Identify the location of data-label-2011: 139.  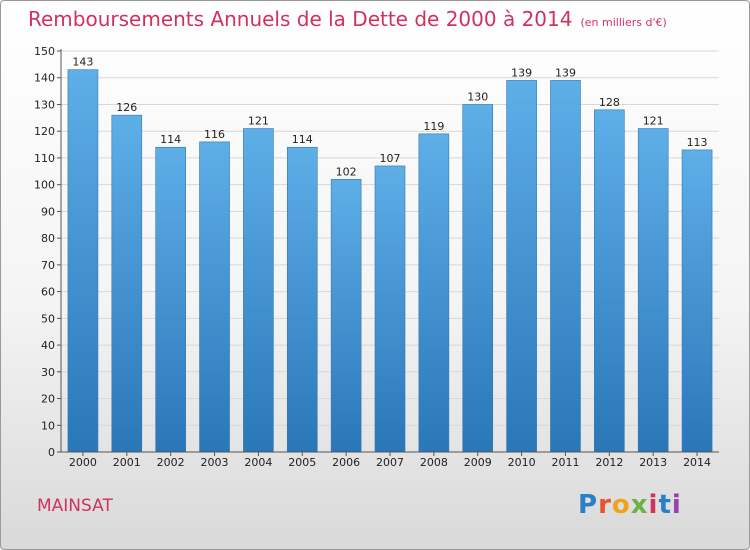
(565, 72).